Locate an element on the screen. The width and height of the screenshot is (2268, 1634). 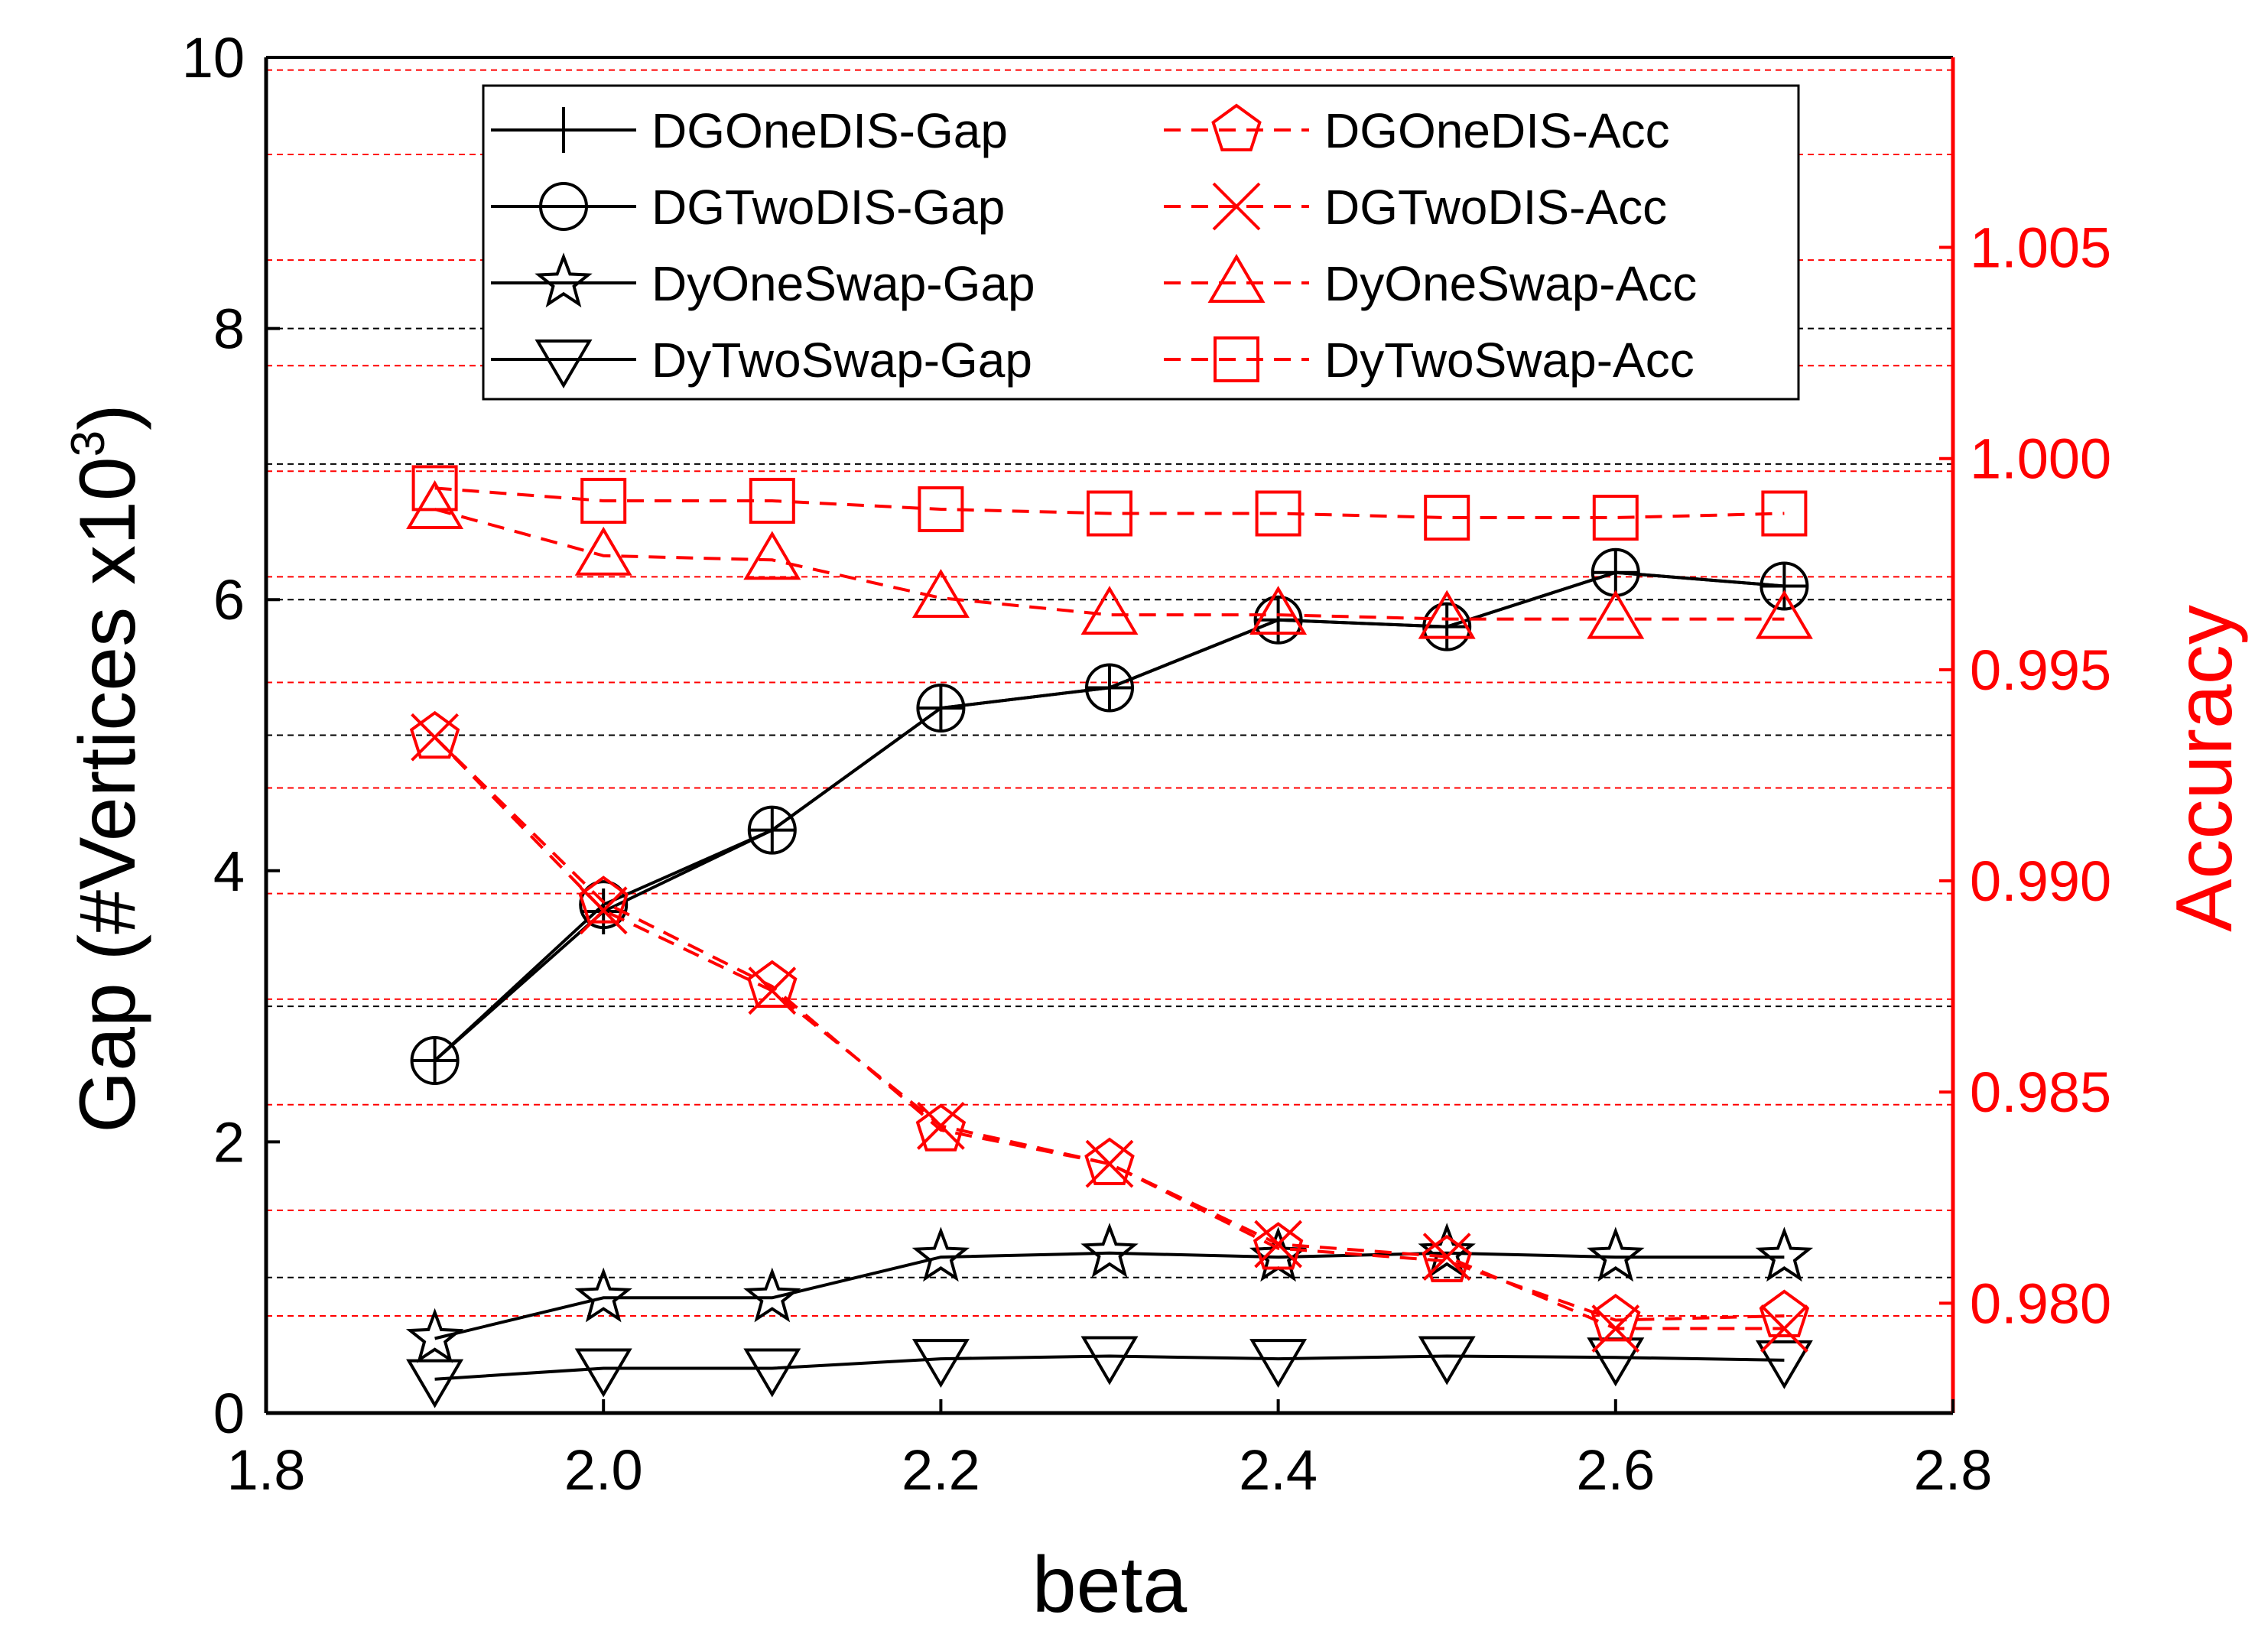
legend-label-dytwoswap-gap: DyTwoSwap-Gap is located at coordinates (841, 361).